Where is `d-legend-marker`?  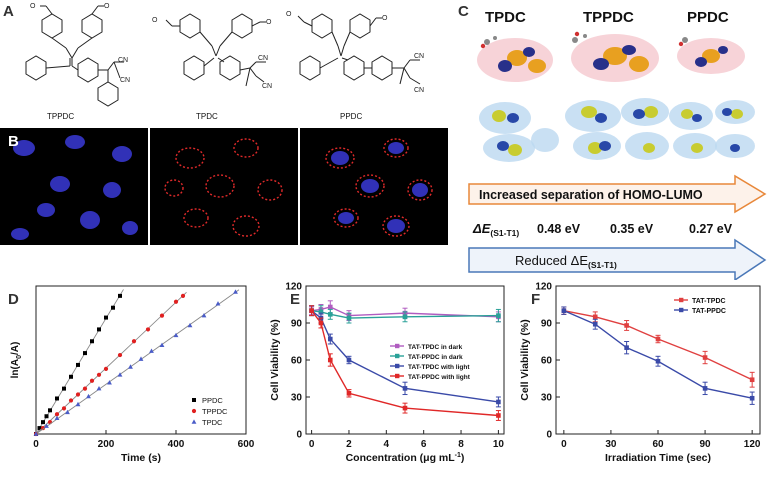 d-legend-marker is located at coordinates (194, 411).